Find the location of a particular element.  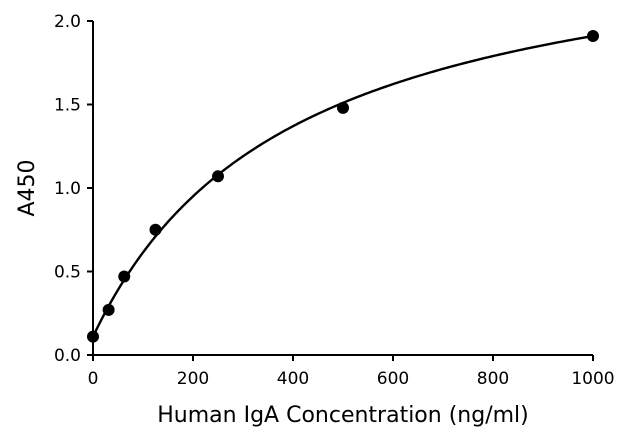

x-tick-label: 600 is located at coordinates (393, 379).